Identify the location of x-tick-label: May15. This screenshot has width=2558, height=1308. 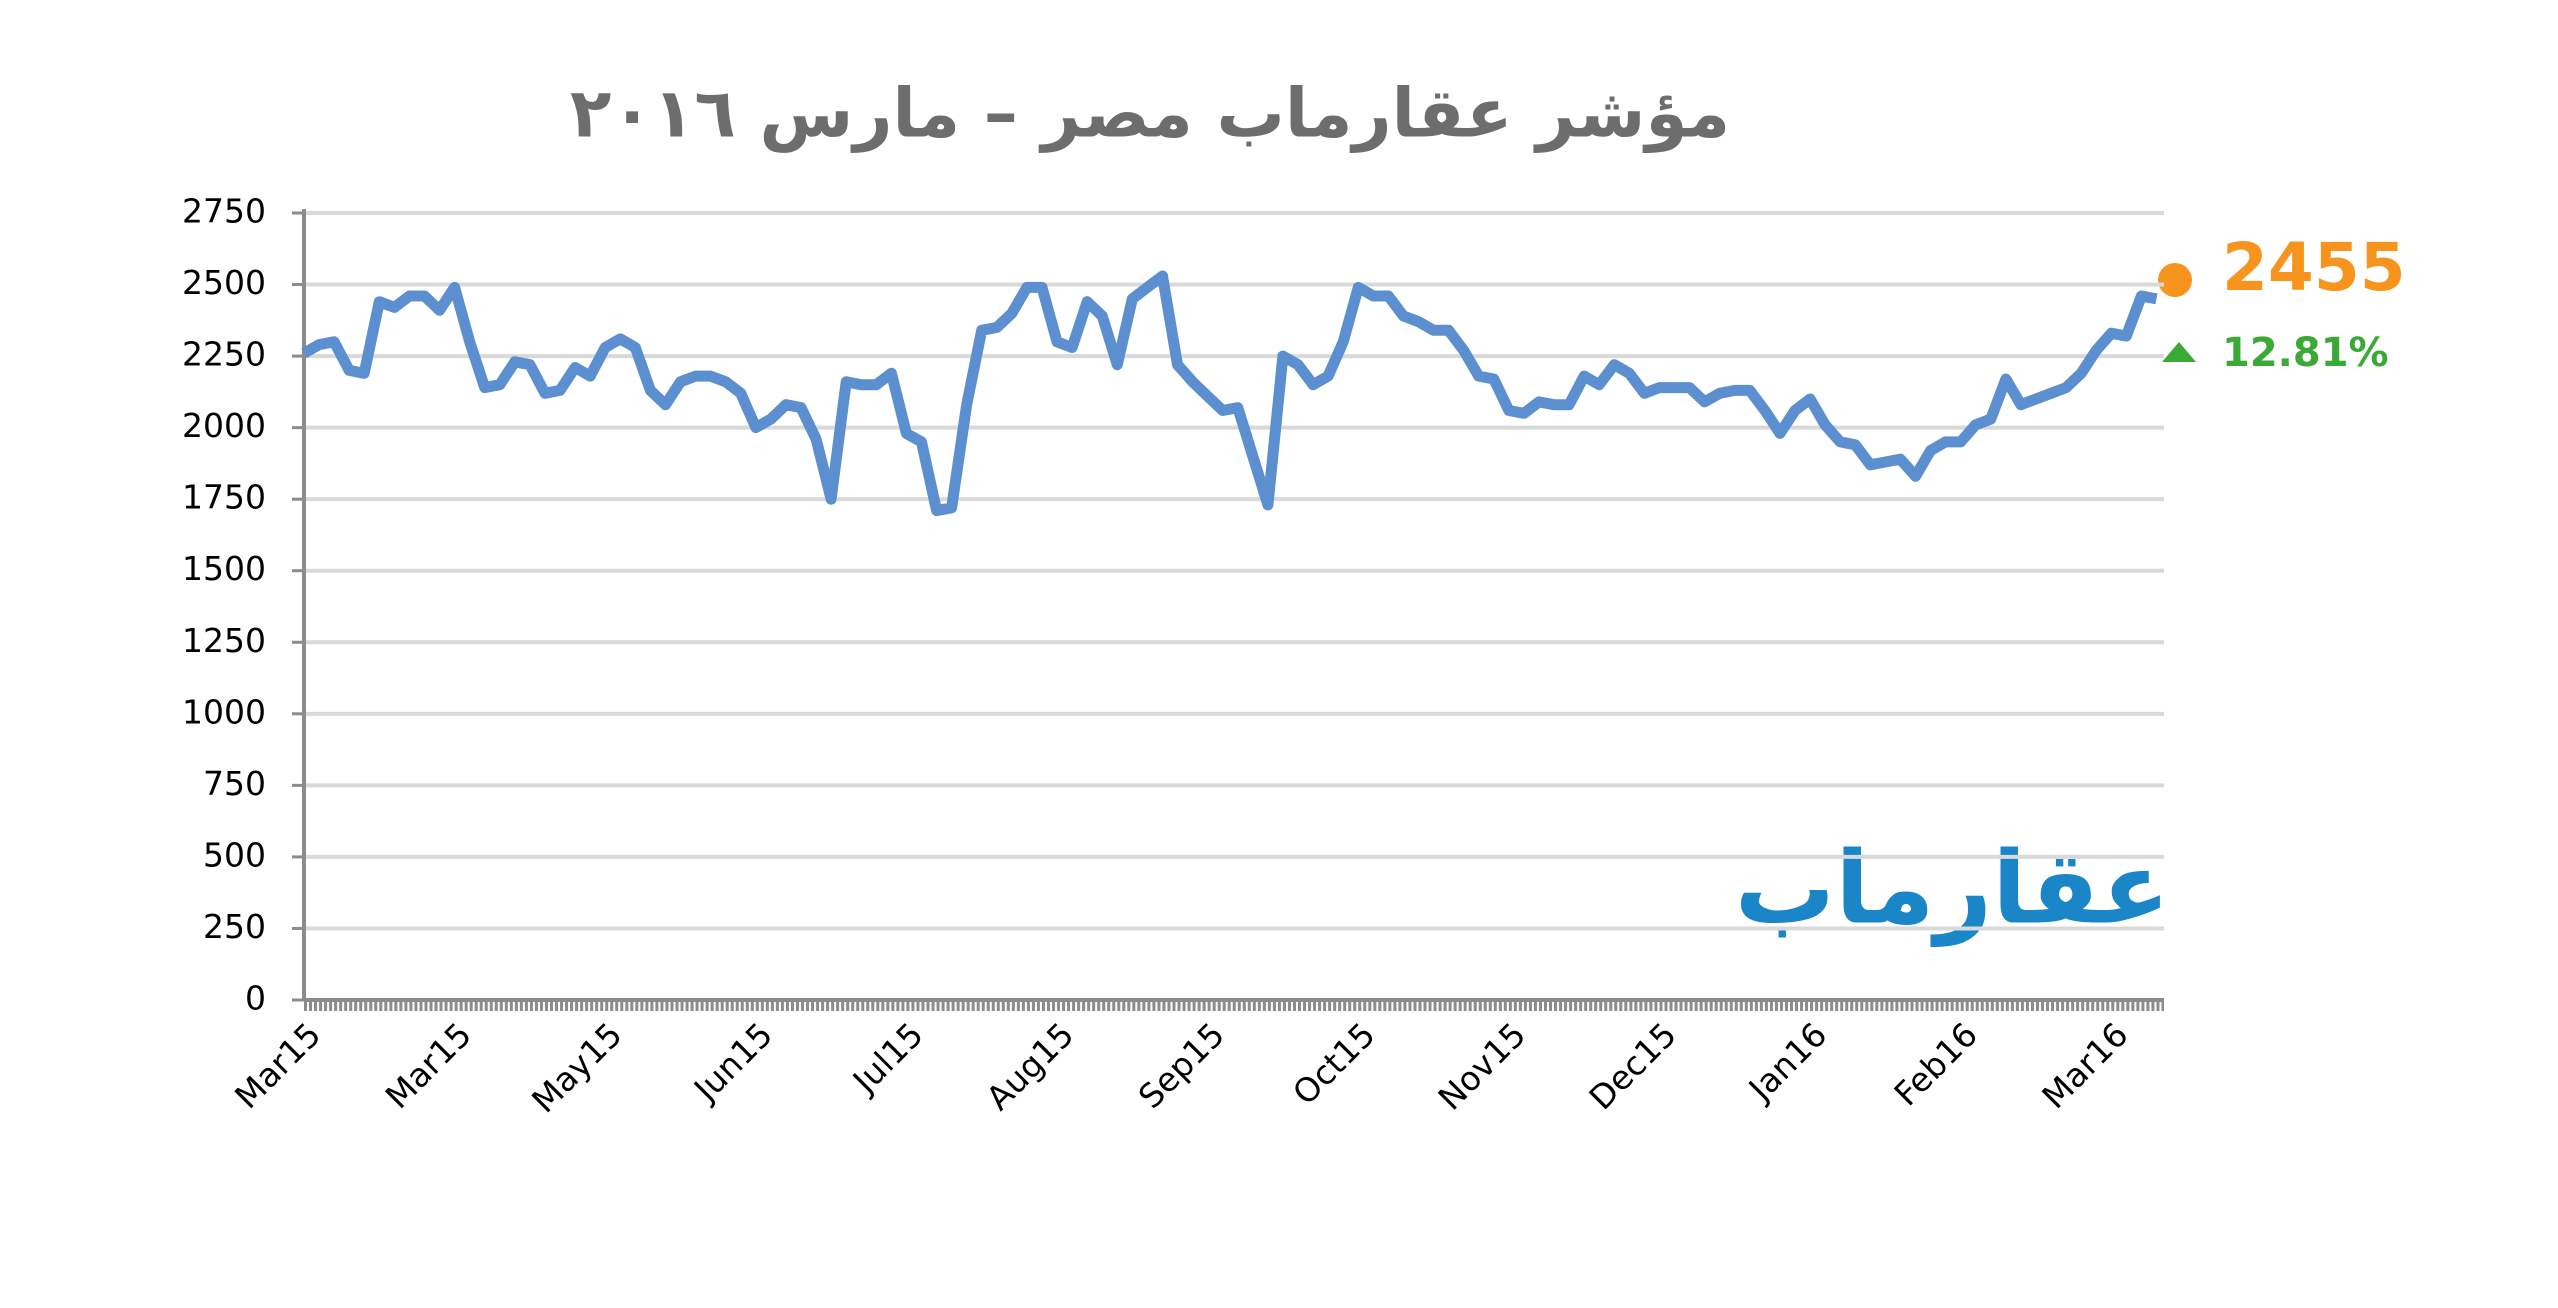
(577, 1068).